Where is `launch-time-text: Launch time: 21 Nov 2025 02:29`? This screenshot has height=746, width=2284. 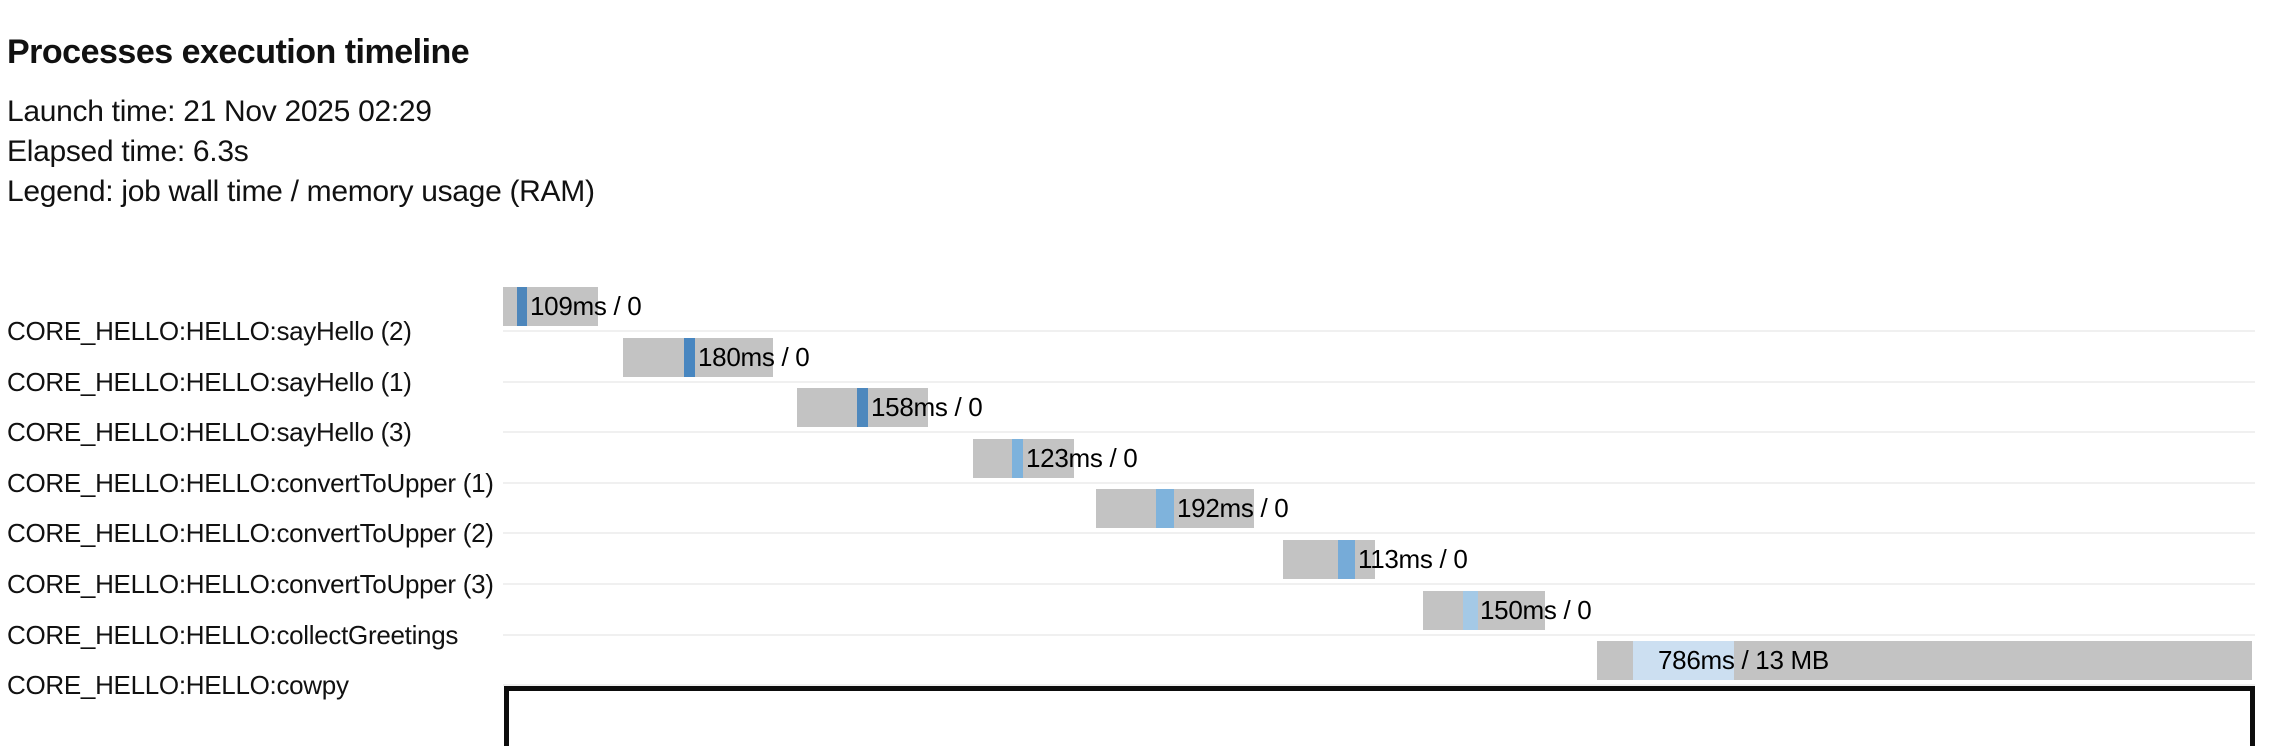
launch-time-text: Launch time: 21 Nov 2025 02:29 is located at coordinates (219, 111).